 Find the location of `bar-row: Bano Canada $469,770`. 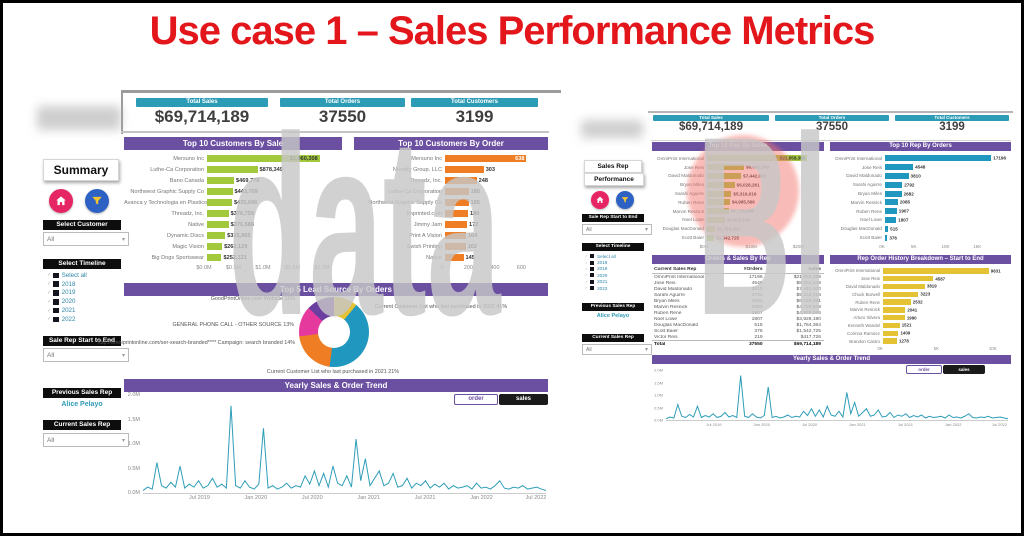

bar-row: Bano Canada $469,770 is located at coordinates (233, 180).